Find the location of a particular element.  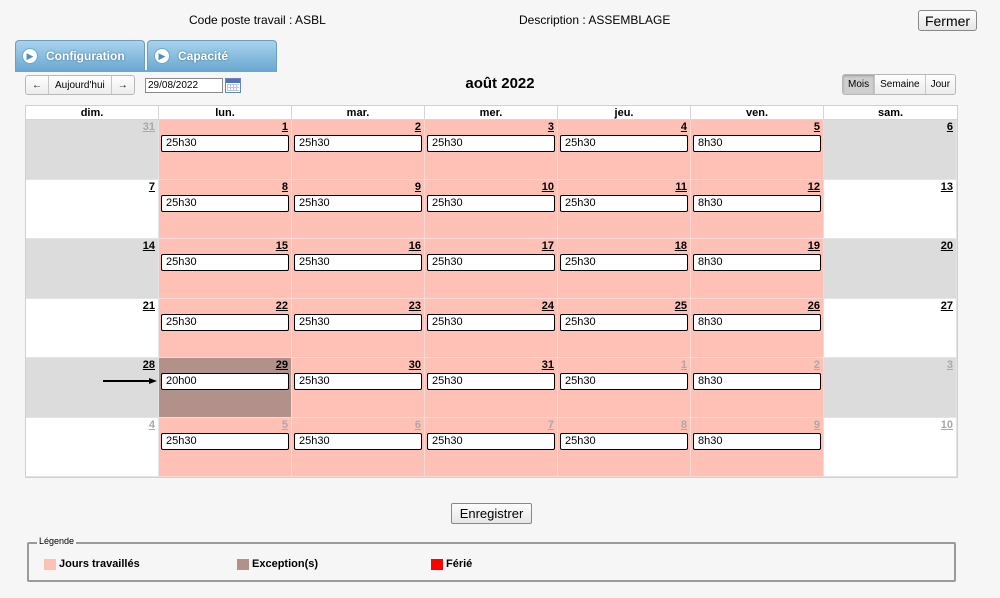

day-number-link: 21 is located at coordinates (148, 305).